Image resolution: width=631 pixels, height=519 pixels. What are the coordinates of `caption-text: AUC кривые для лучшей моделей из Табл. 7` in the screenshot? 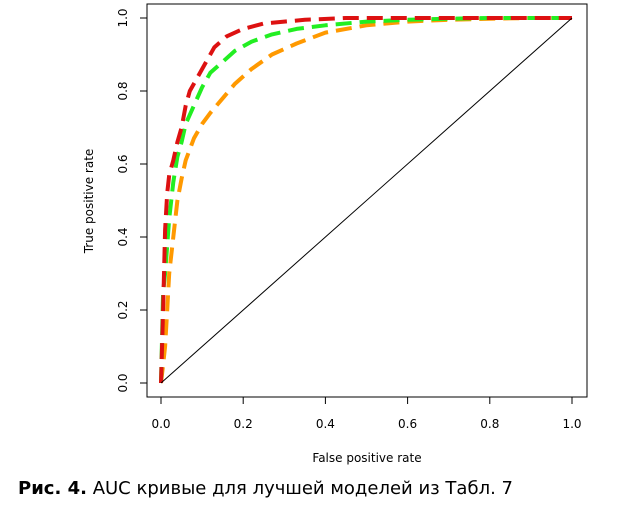 It's located at (302, 488).